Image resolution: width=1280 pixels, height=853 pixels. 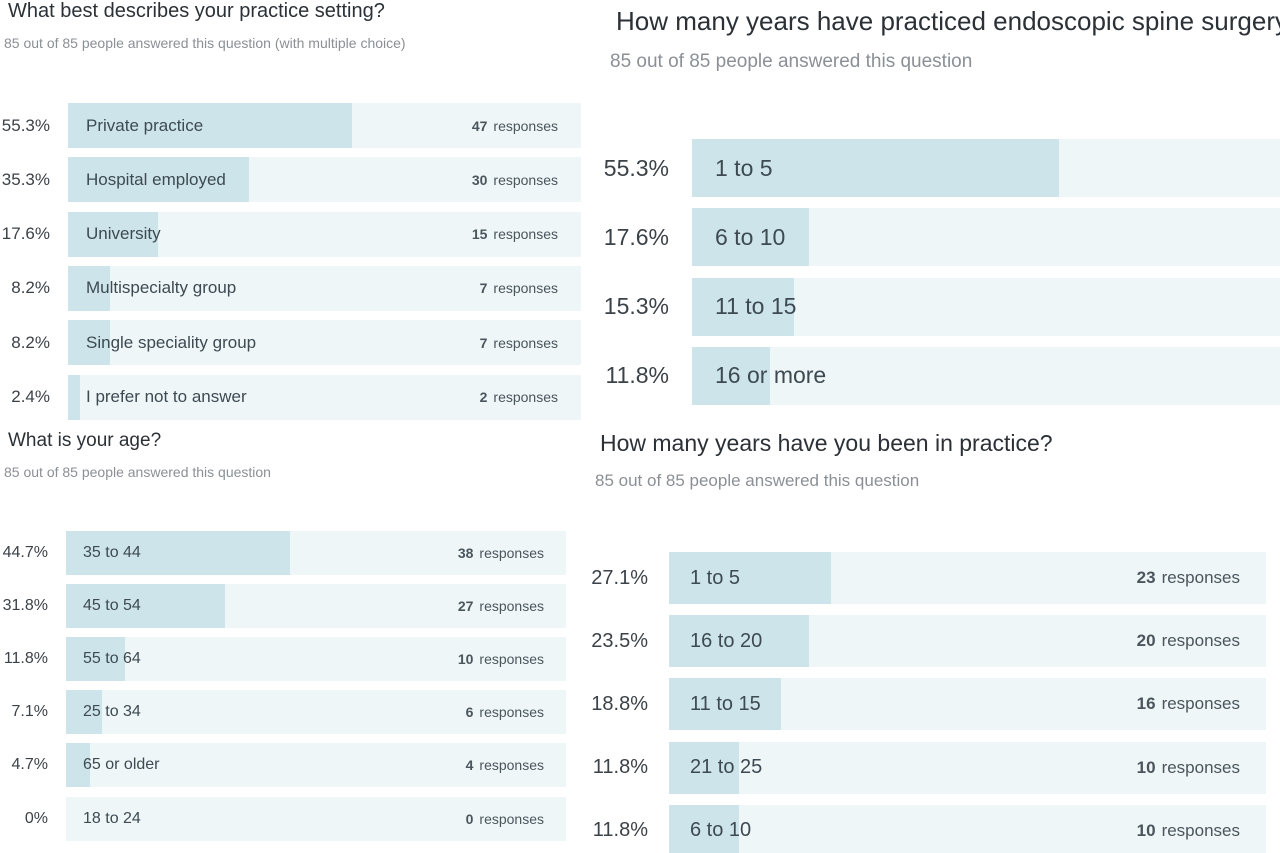 What do you see at coordinates (123, 234) in the screenshot?
I see `option-label: University` at bounding box center [123, 234].